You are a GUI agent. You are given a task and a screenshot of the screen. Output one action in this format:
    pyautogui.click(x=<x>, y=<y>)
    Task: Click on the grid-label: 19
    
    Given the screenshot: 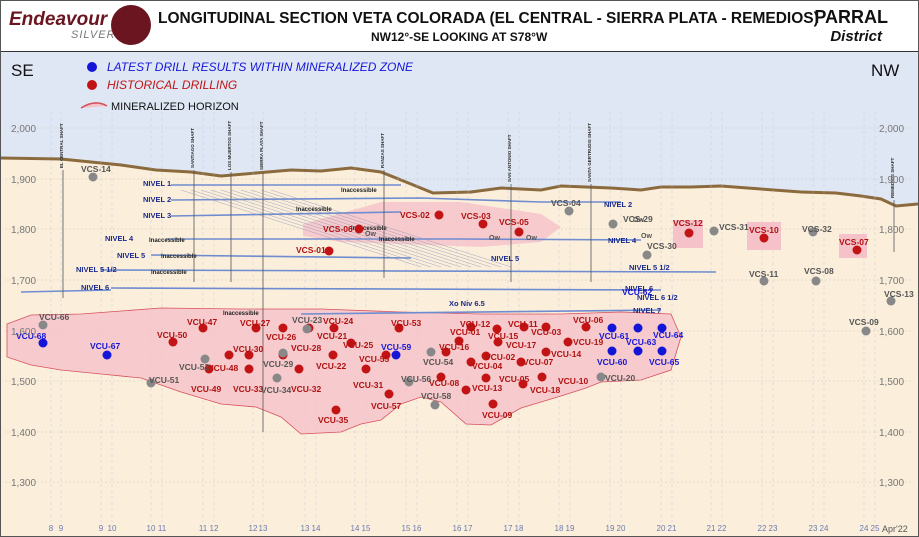 What is the action you would take?
    pyautogui.click(x=610, y=528)
    